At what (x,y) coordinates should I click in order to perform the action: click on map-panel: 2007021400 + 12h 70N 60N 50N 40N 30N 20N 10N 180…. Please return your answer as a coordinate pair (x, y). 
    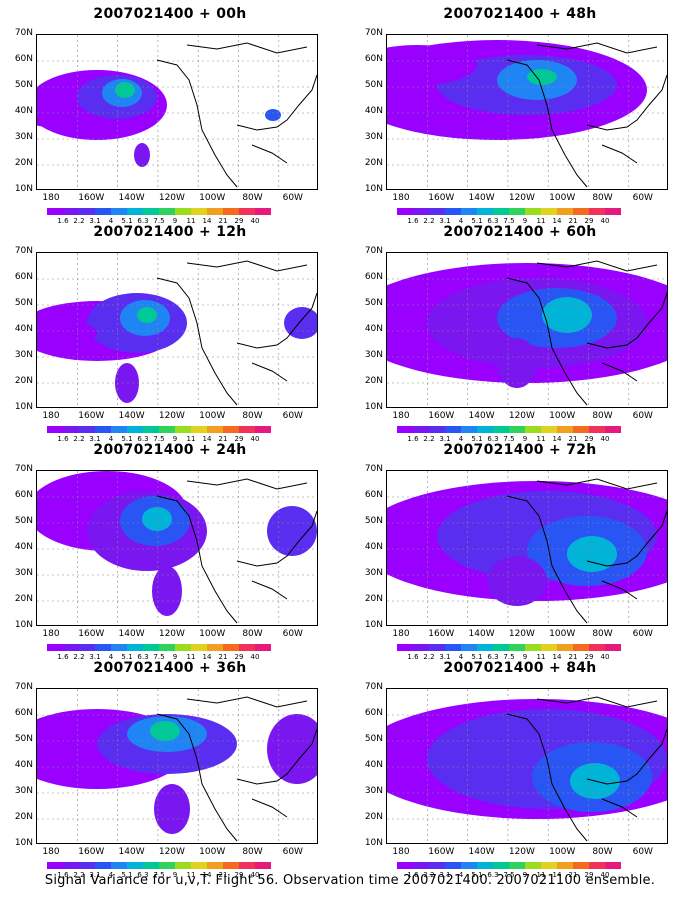
    Looking at the image, I should click on (170, 334).